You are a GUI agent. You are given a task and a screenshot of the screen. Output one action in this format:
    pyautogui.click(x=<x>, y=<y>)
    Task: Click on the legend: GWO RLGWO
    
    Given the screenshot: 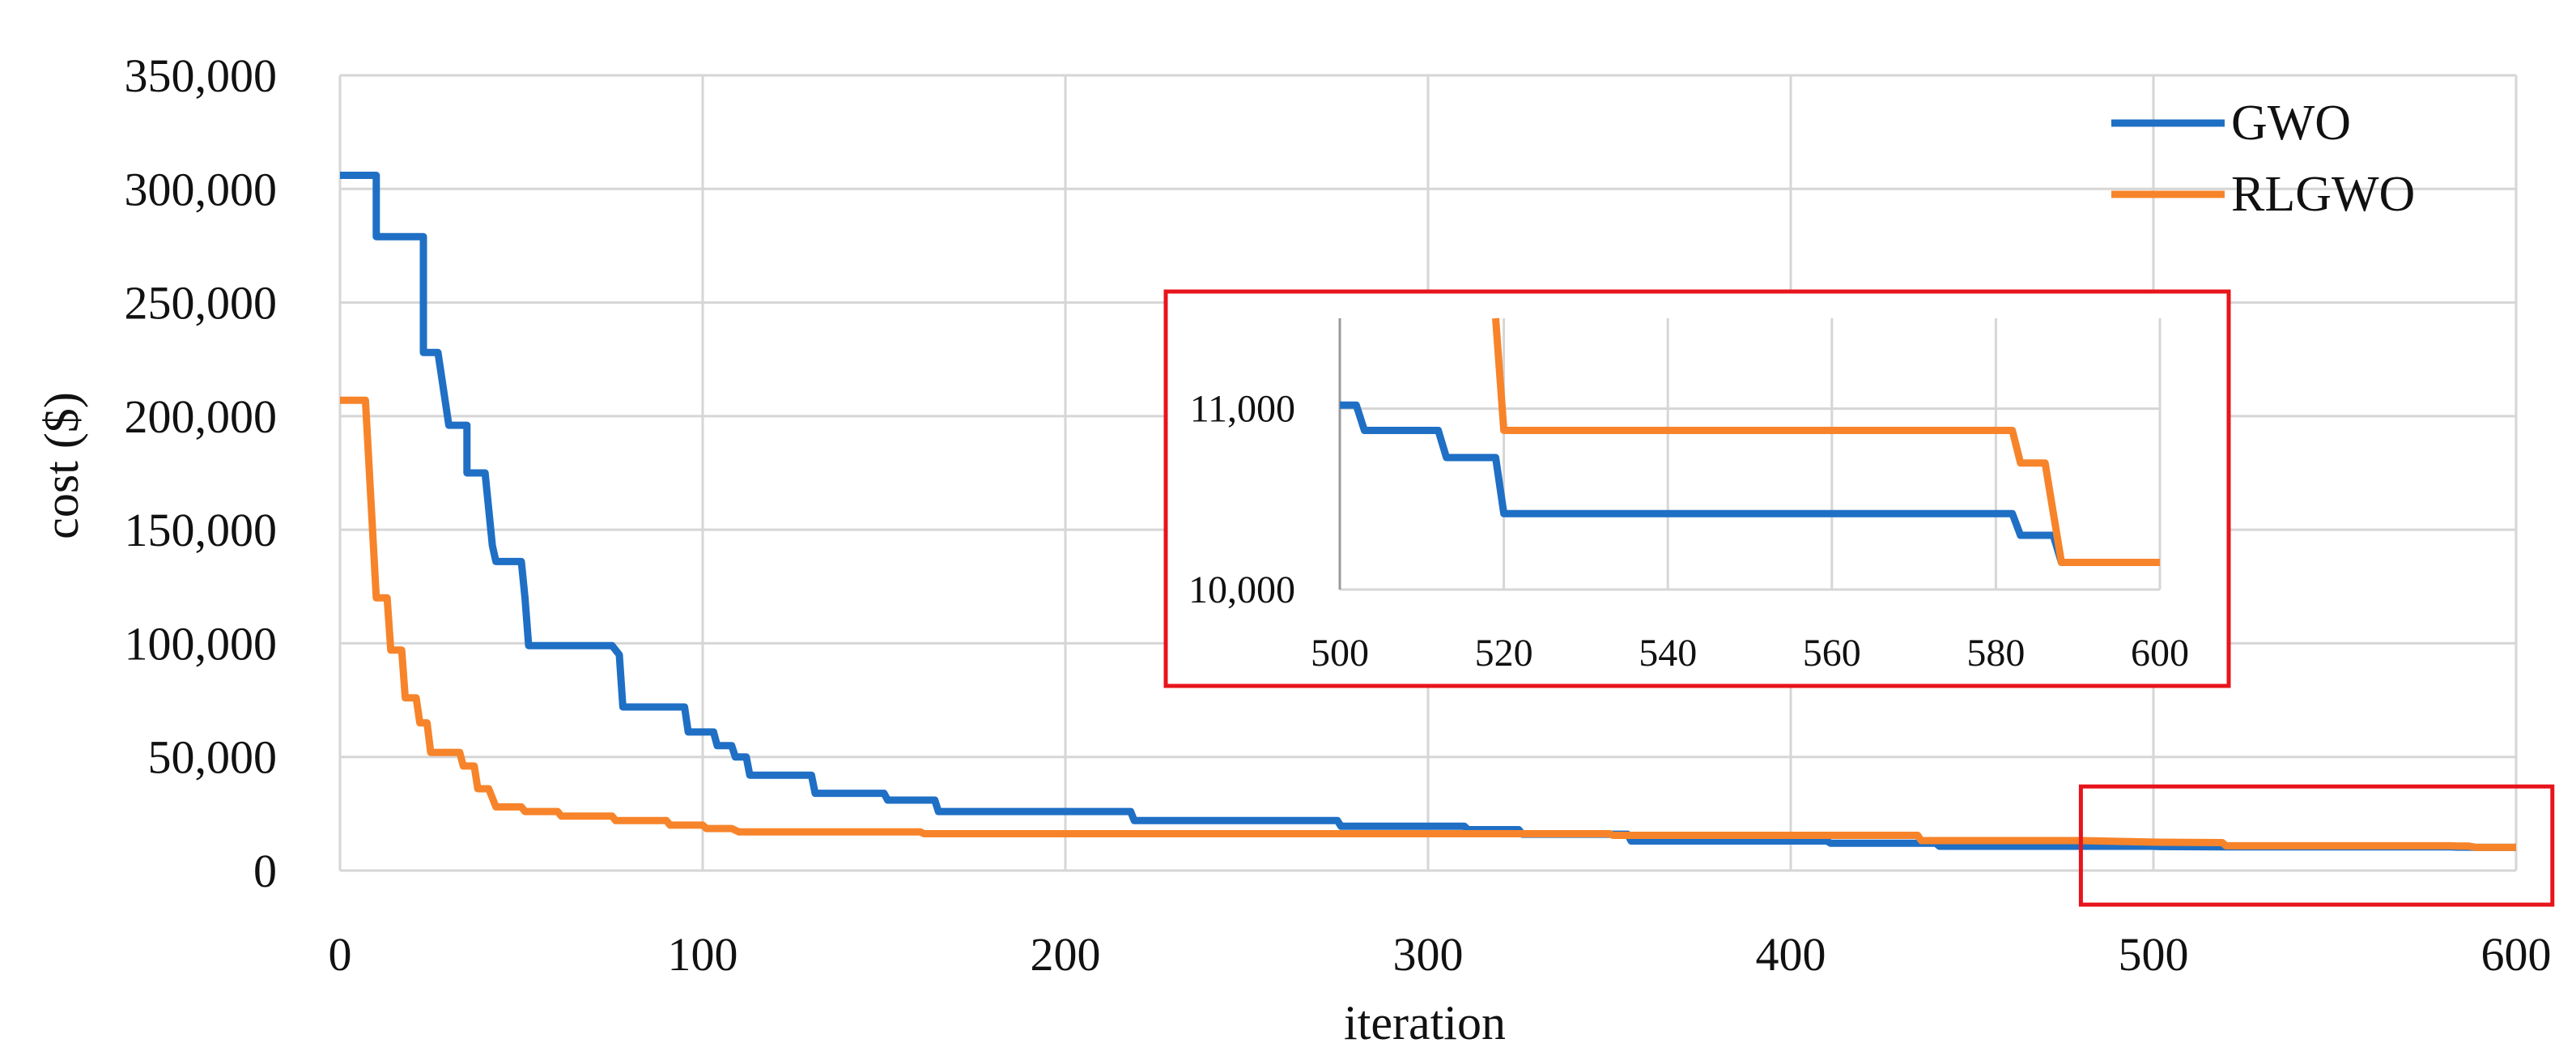 What is the action you would take?
    pyautogui.click(x=2263, y=159)
    